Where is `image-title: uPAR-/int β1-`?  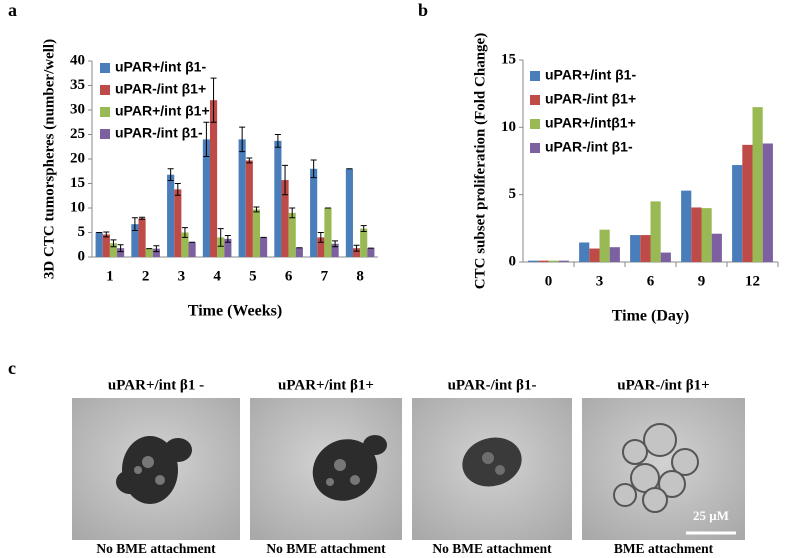
image-title: uPAR-/int β1- is located at coordinates (492, 385).